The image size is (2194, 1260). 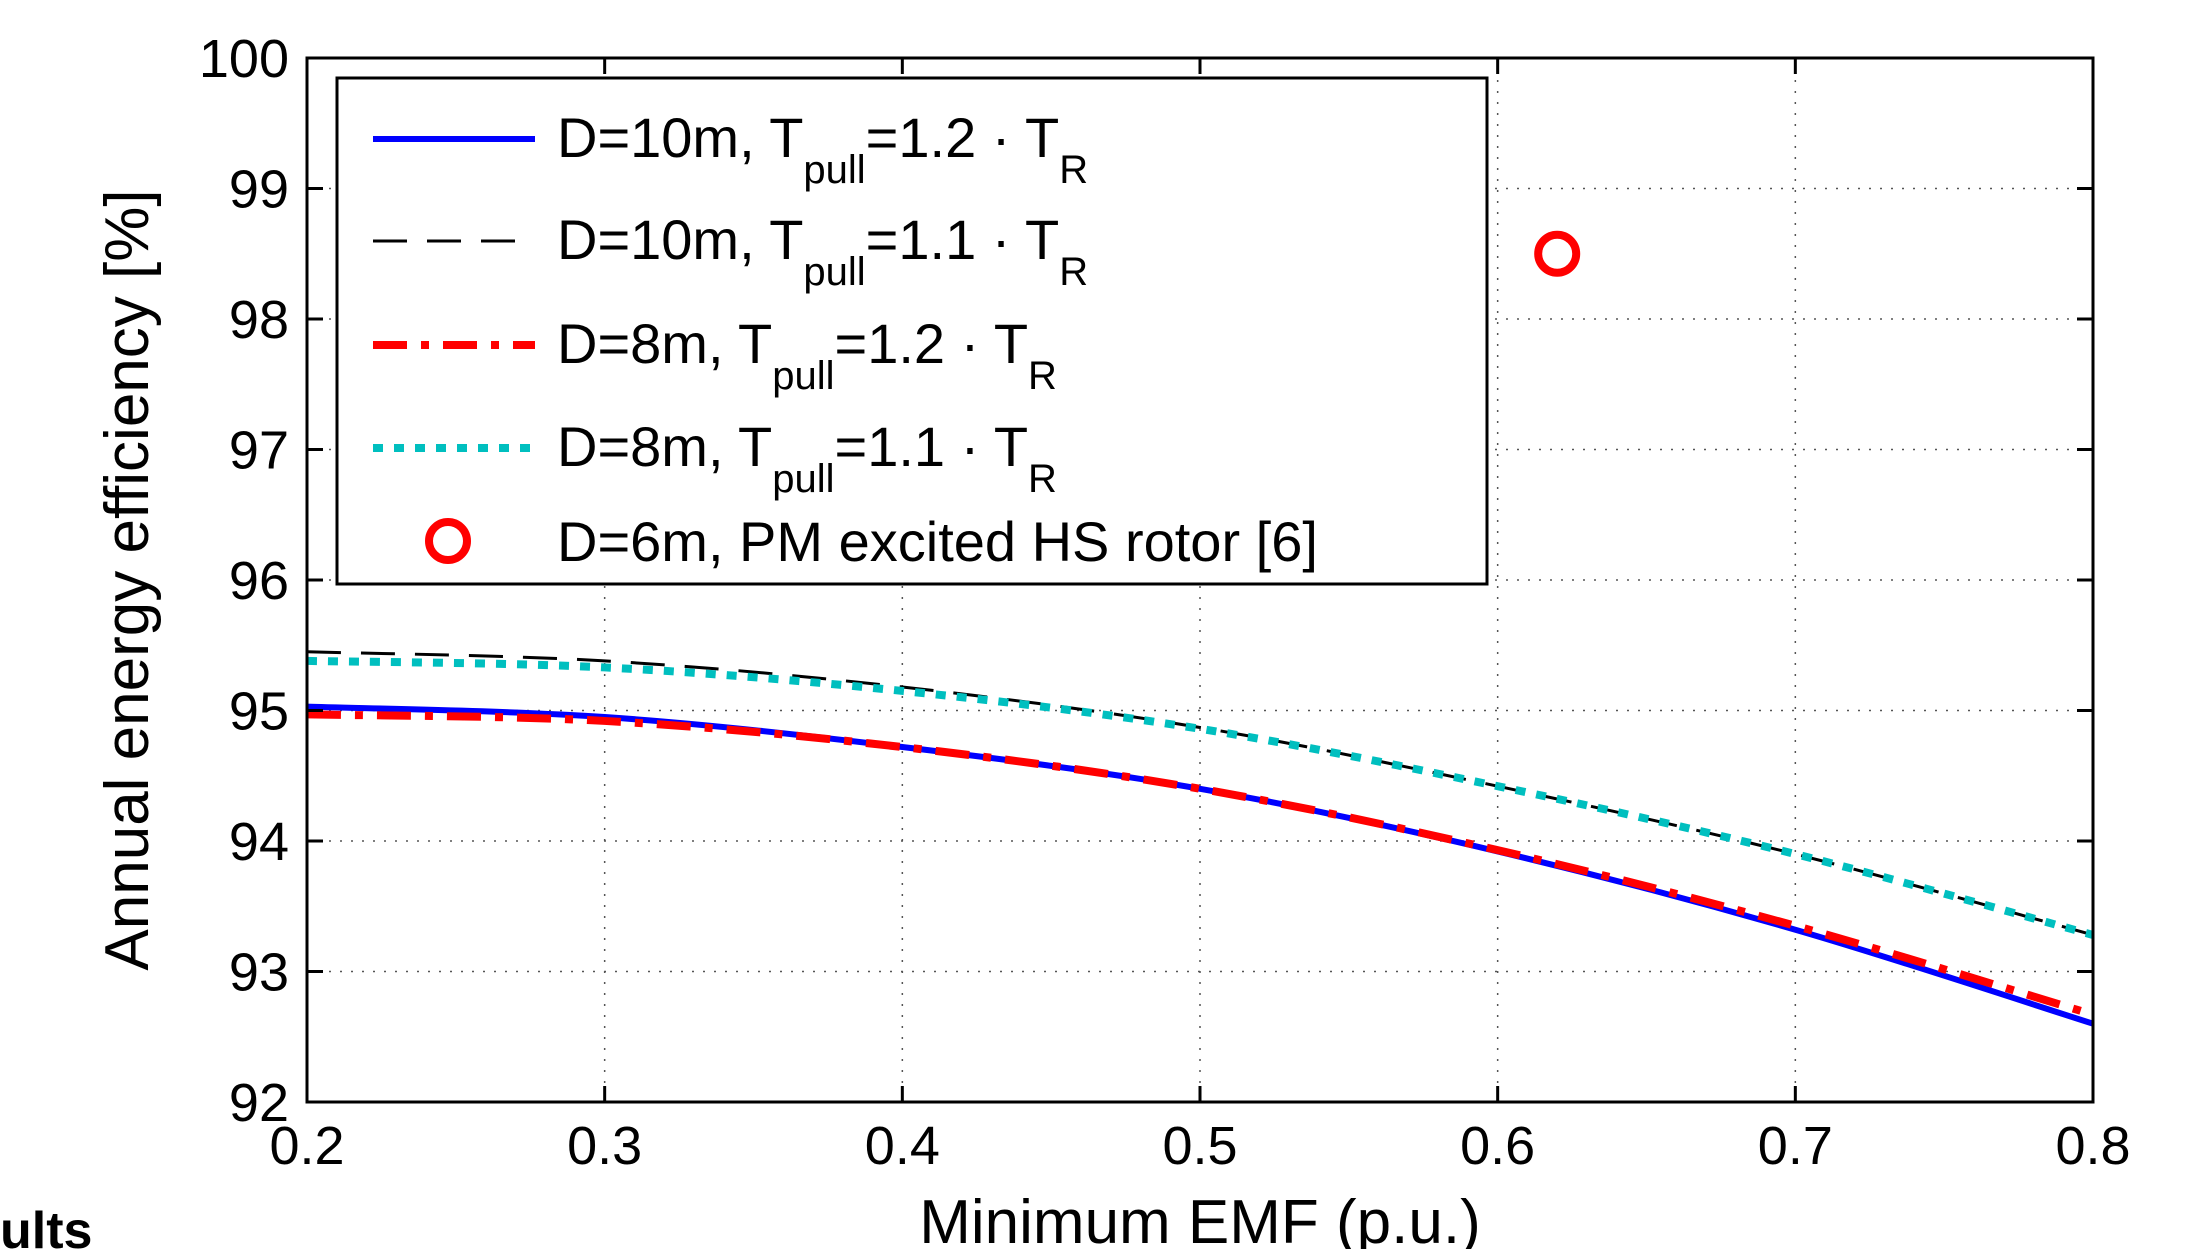 What do you see at coordinates (259, 973) in the screenshot?
I see `y-tick-label: 93` at bounding box center [259, 973].